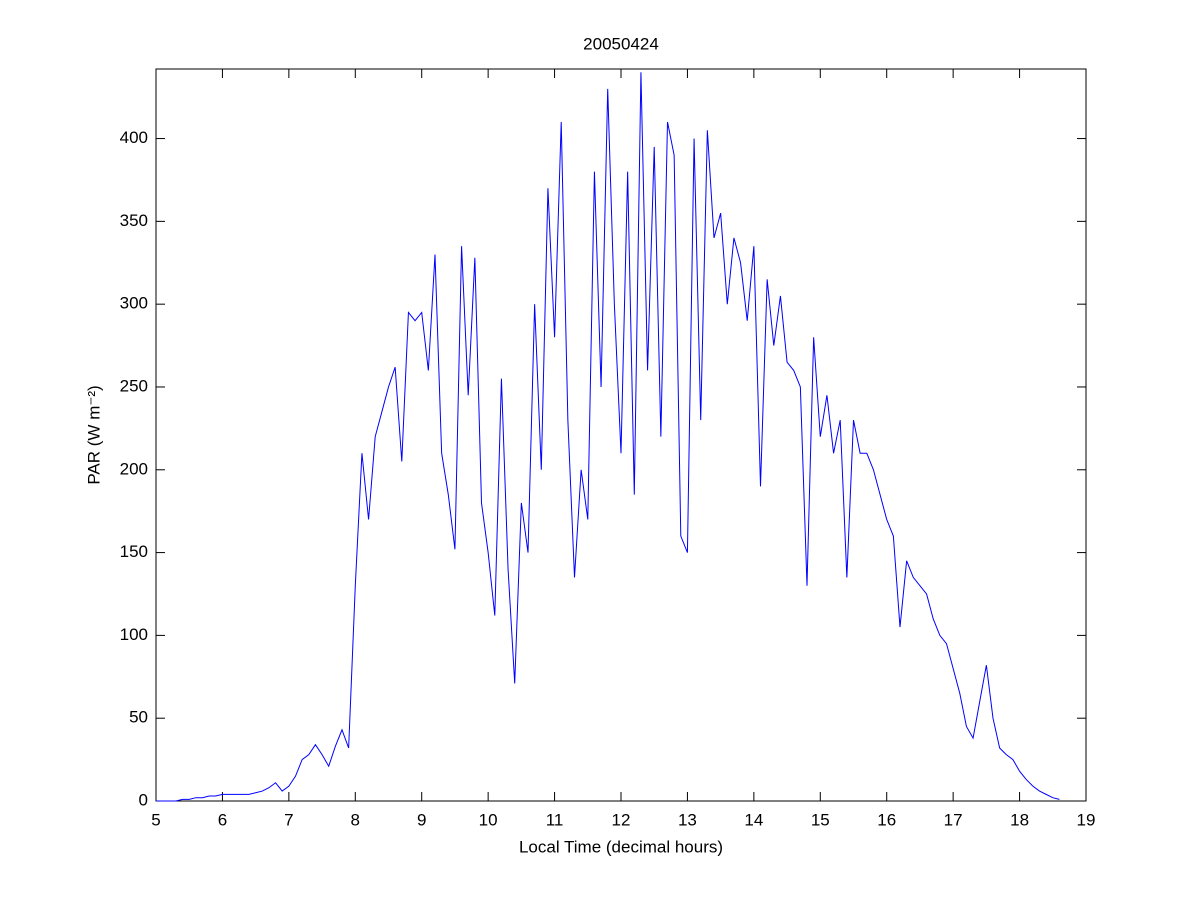  Describe the element at coordinates (753, 819) in the screenshot. I see `x-tick-label: 14` at that location.